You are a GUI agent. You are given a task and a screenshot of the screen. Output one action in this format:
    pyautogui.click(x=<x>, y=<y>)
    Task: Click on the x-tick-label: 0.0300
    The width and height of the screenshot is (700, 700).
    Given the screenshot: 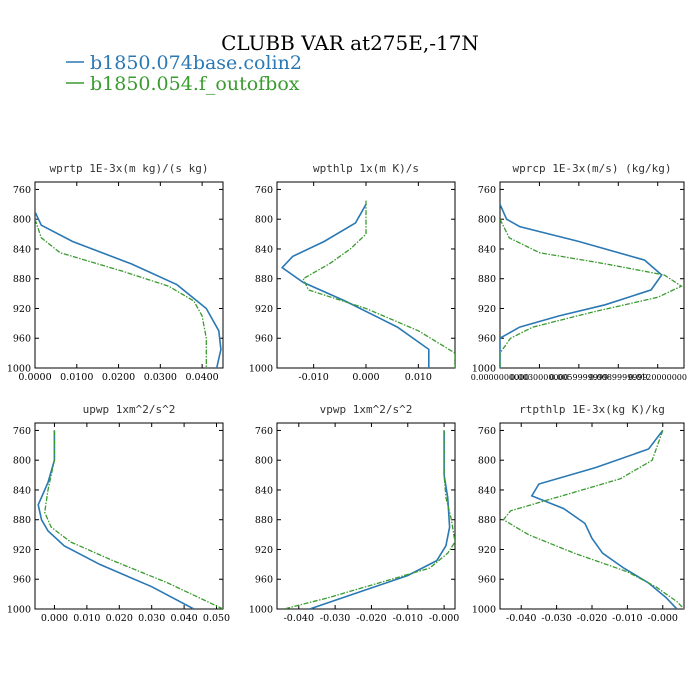 What is the action you would take?
    pyautogui.click(x=160, y=377)
    